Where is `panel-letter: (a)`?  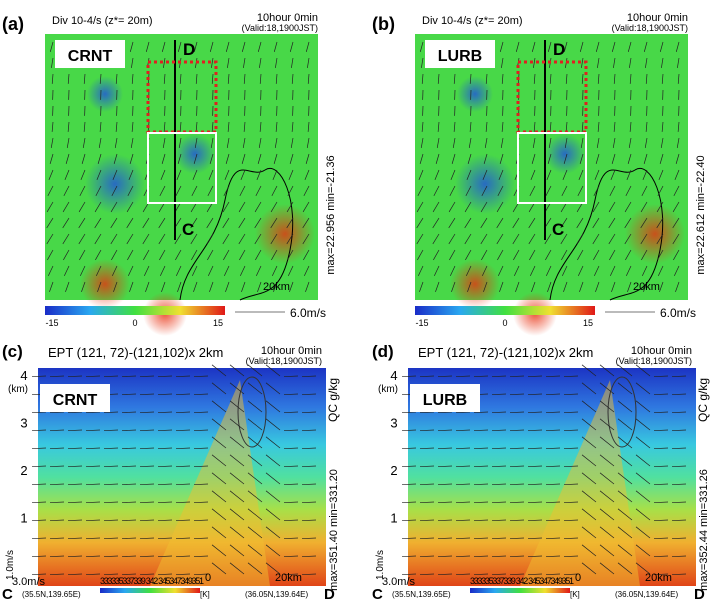
panel-letter: (a) is located at coordinates (13, 24).